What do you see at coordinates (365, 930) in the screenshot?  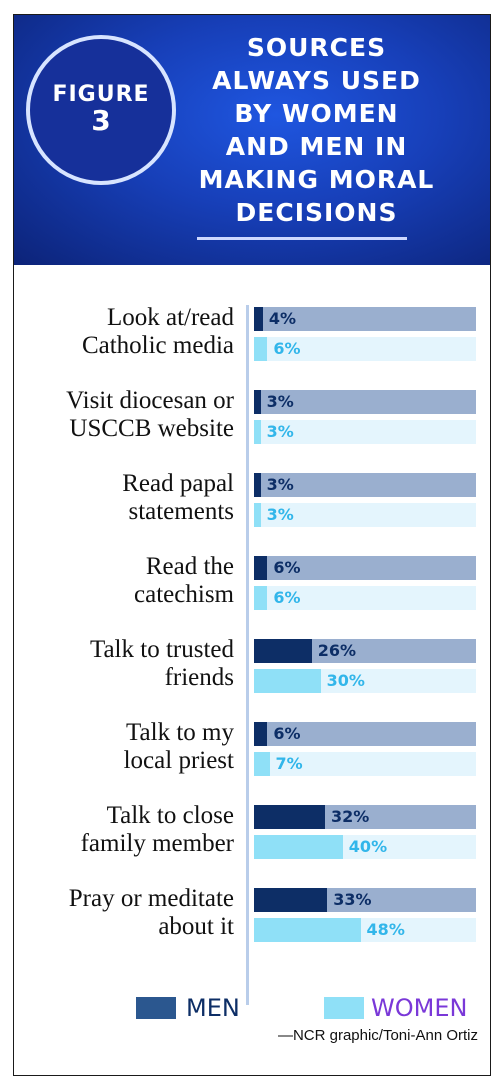 I see `bar-track-women: 48%` at bounding box center [365, 930].